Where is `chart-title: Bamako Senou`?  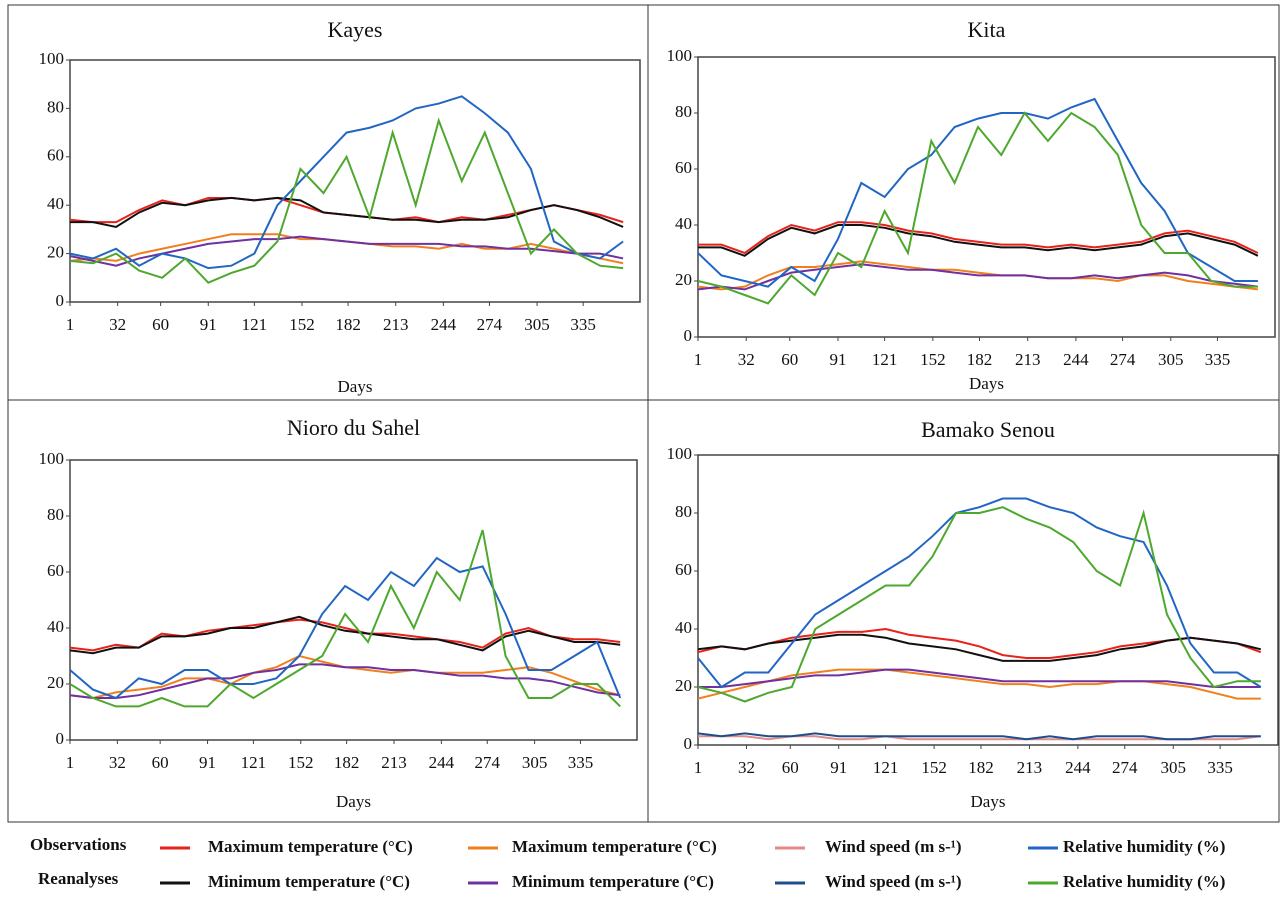 chart-title: Bamako Senou is located at coordinates (988, 429).